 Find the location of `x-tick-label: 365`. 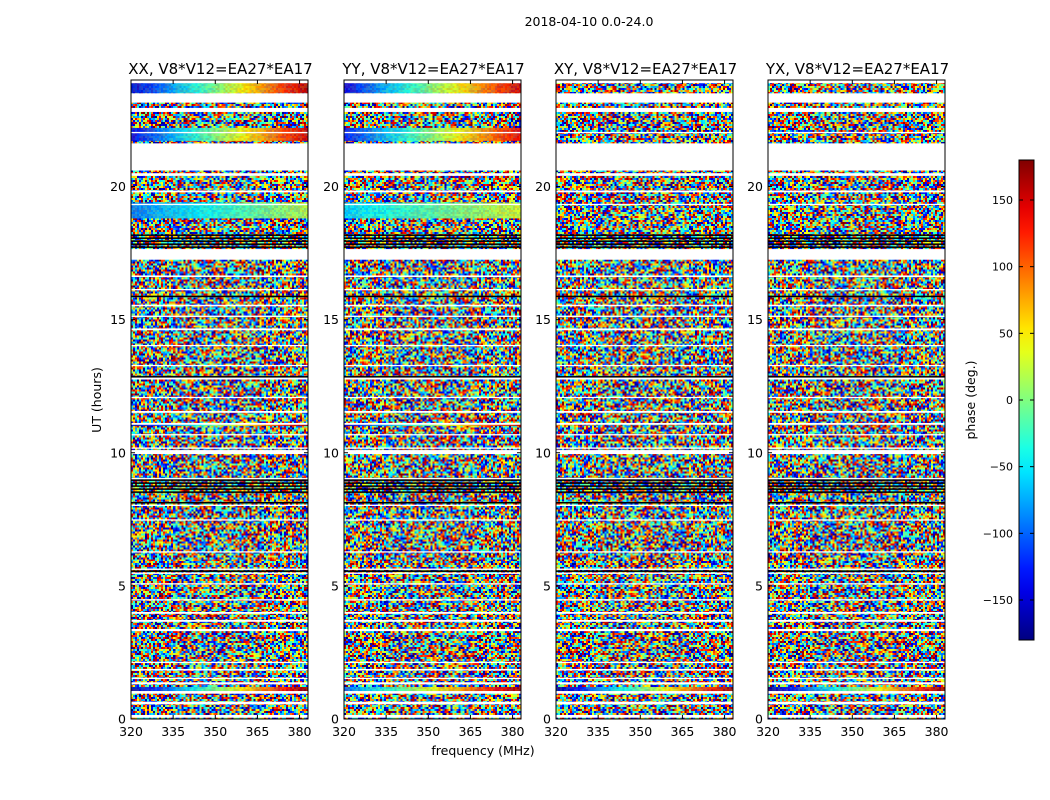

x-tick-label: 365 is located at coordinates (470, 731).